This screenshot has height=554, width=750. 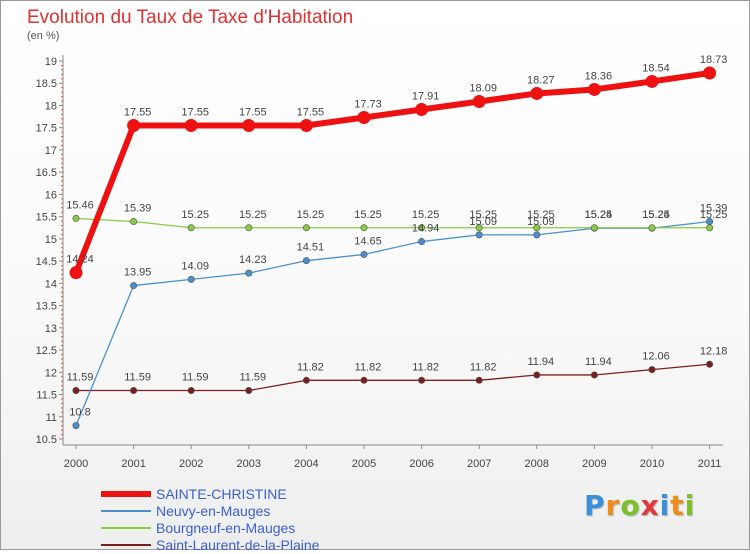 I want to click on x-tick-label: 2007, so click(x=479, y=464).